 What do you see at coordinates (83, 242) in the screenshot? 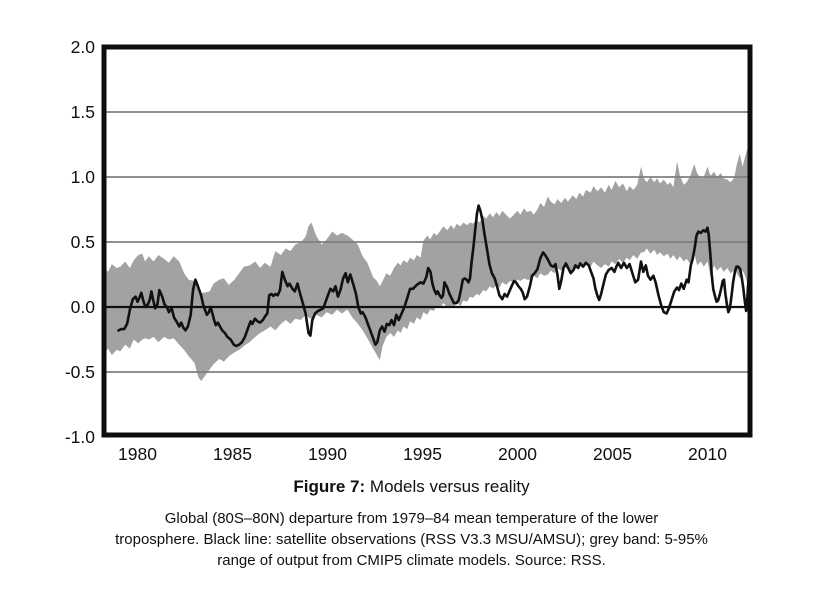
I see `y-tick-label: 0.5` at bounding box center [83, 242].